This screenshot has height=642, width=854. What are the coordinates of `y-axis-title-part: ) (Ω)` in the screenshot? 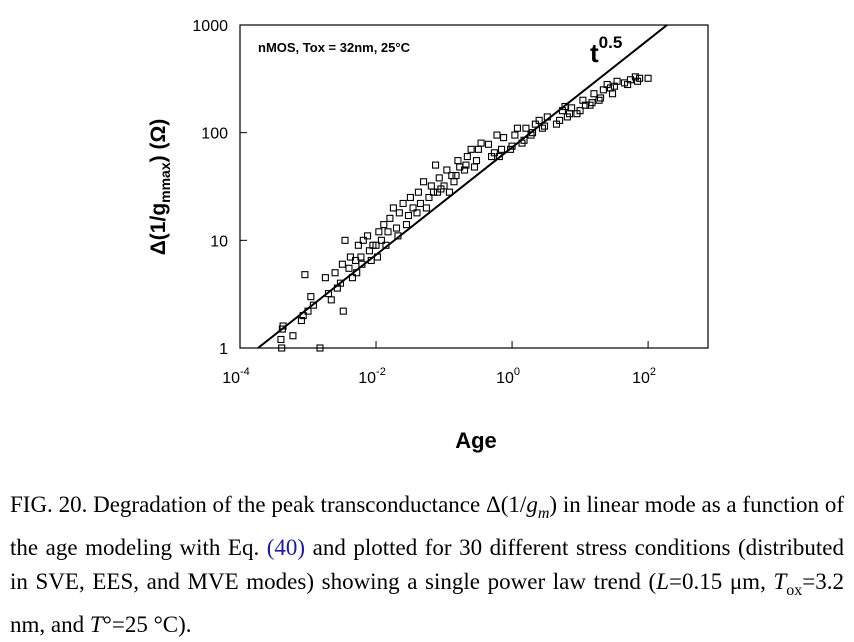 It's located at (158, 141).